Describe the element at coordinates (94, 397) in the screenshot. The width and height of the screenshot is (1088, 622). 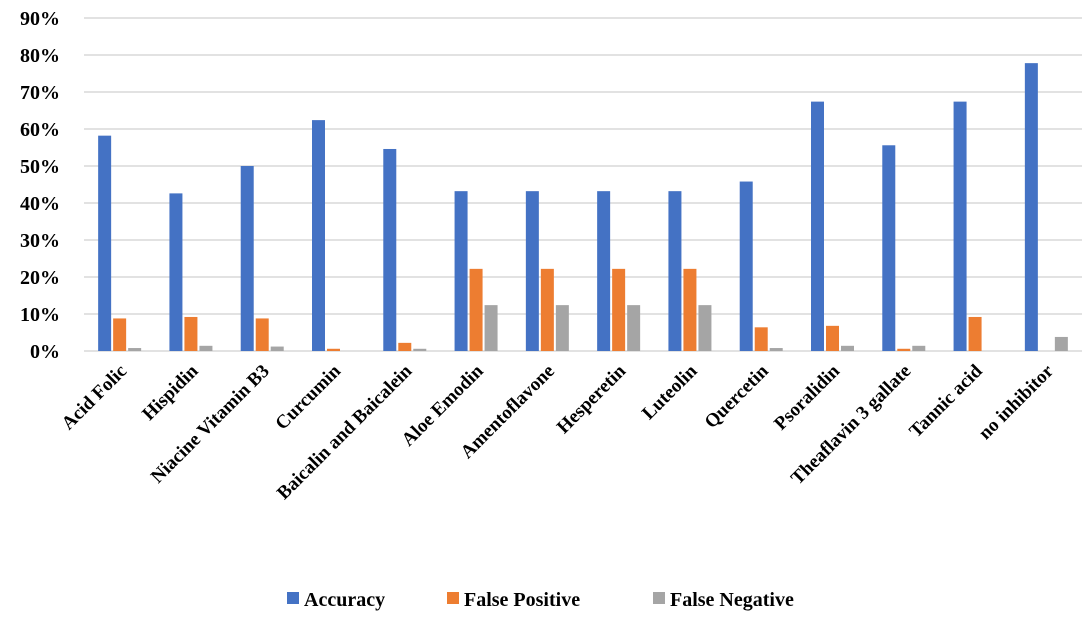
I see `x-tick-label: Acid Folic` at that location.